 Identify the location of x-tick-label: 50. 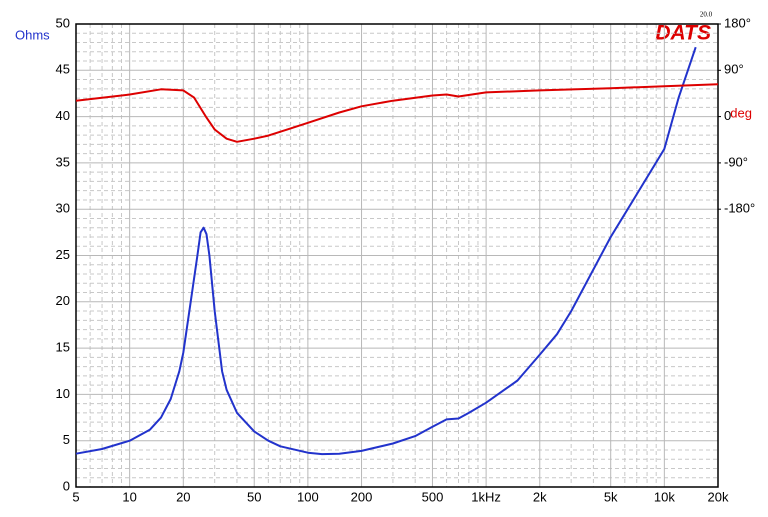
(254, 496).